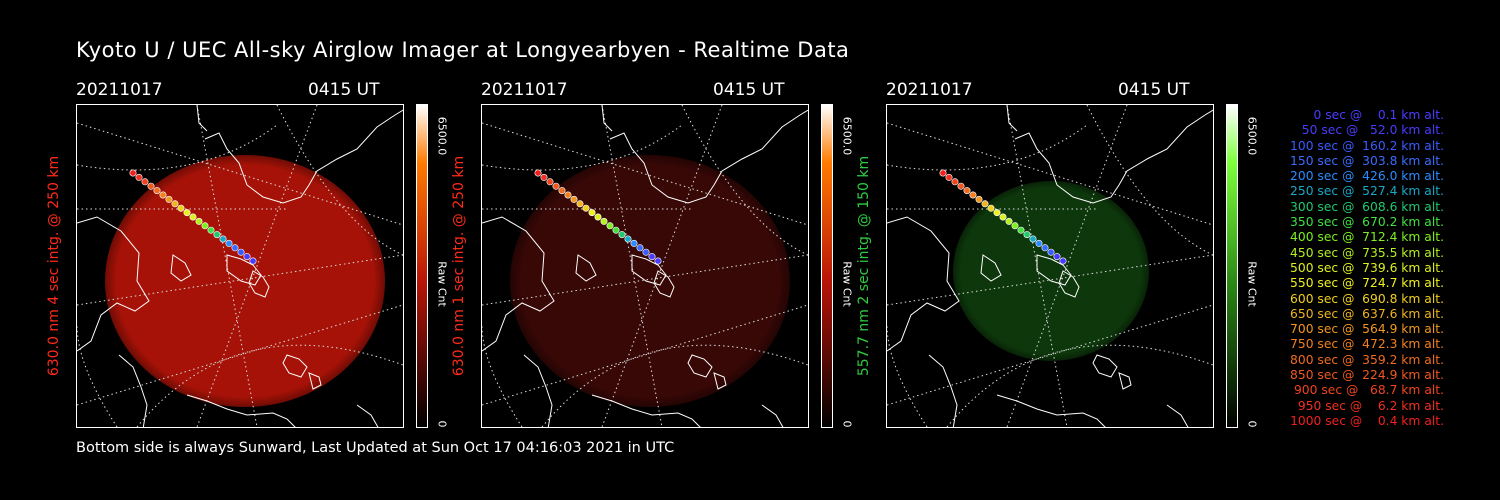 This screenshot has width=1500, height=500. I want to click on legend-entry: 700 sec @ 564.9 km alt., so click(1365, 329).